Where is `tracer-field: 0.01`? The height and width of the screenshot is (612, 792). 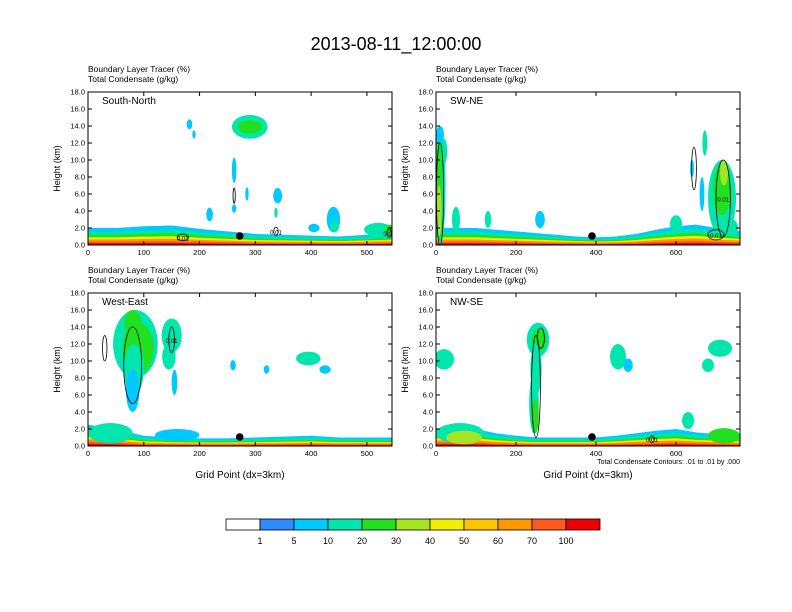
tracer-field: 0.01 is located at coordinates (588, 384).